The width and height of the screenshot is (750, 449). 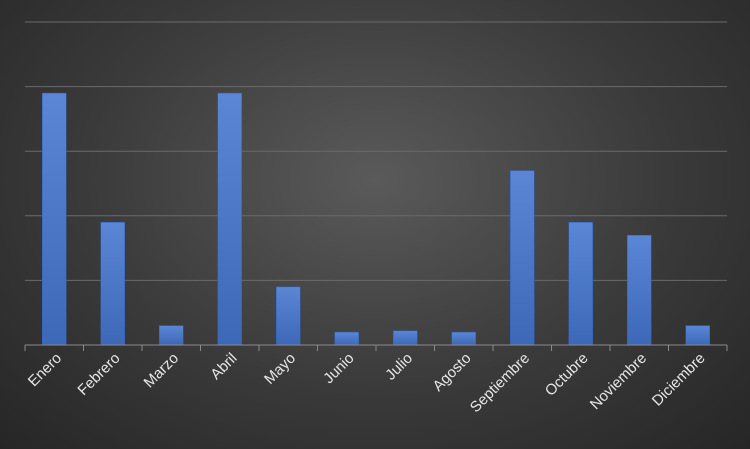 What do you see at coordinates (98, 374) in the screenshot?
I see `x-tick-label-febrero: Febrero` at bounding box center [98, 374].